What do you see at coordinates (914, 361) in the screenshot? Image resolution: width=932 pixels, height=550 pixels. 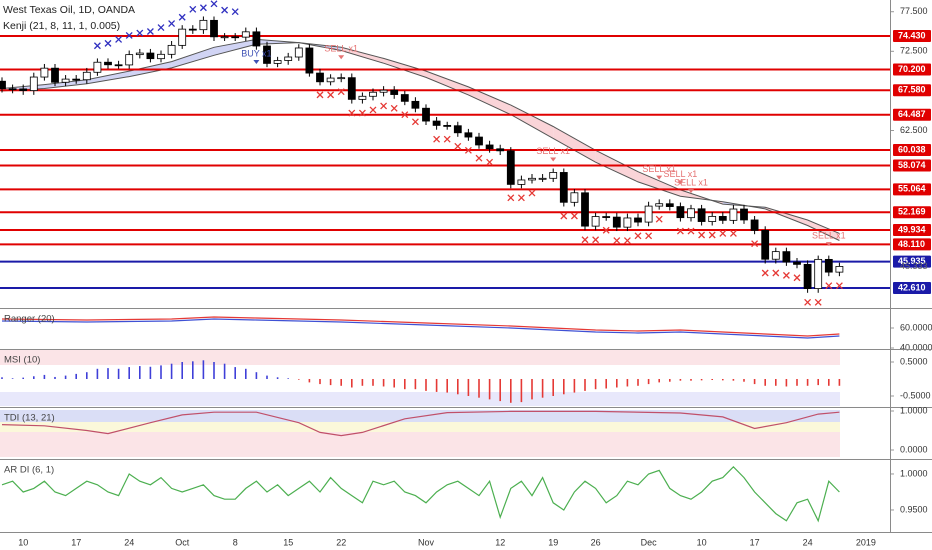 I see `y-tick-label: 0.5000` at bounding box center [914, 361].